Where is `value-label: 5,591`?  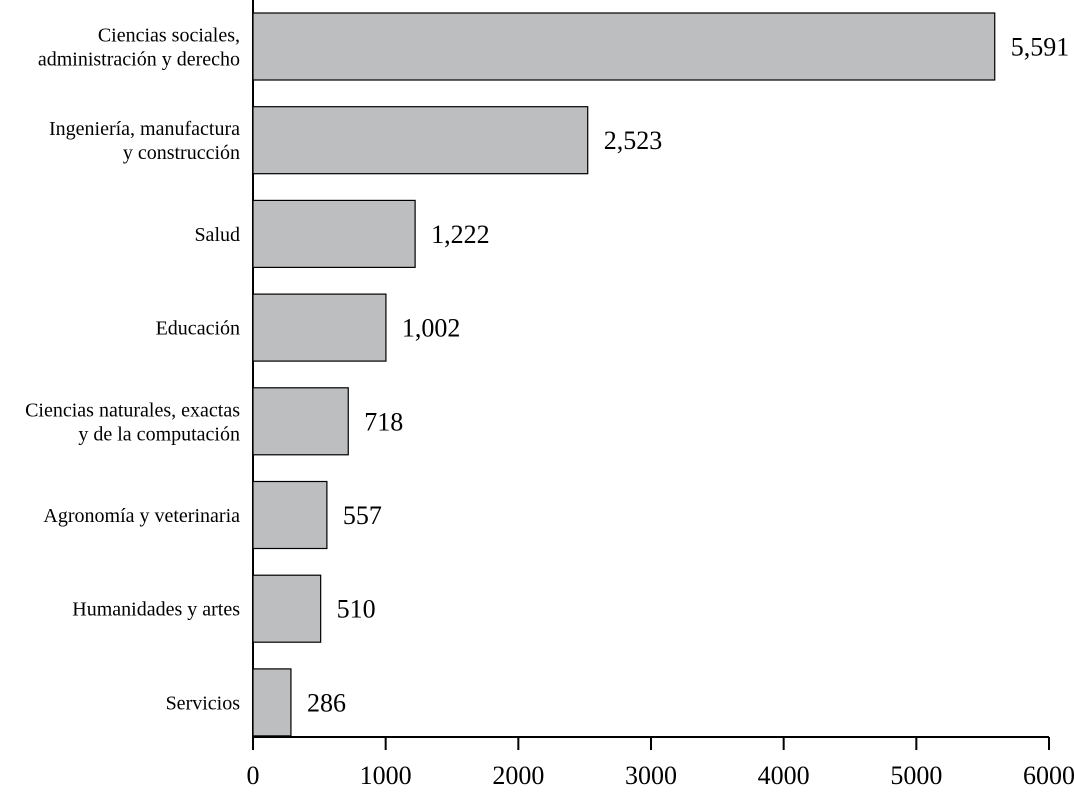
value-label: 5,591 is located at coordinates (1040, 47).